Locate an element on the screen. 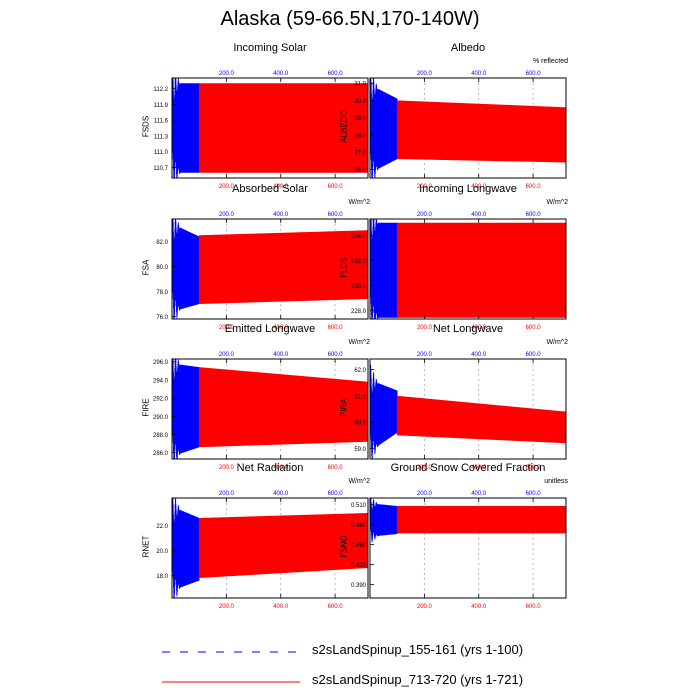  panel-7-frame is located at coordinates (270, 548).